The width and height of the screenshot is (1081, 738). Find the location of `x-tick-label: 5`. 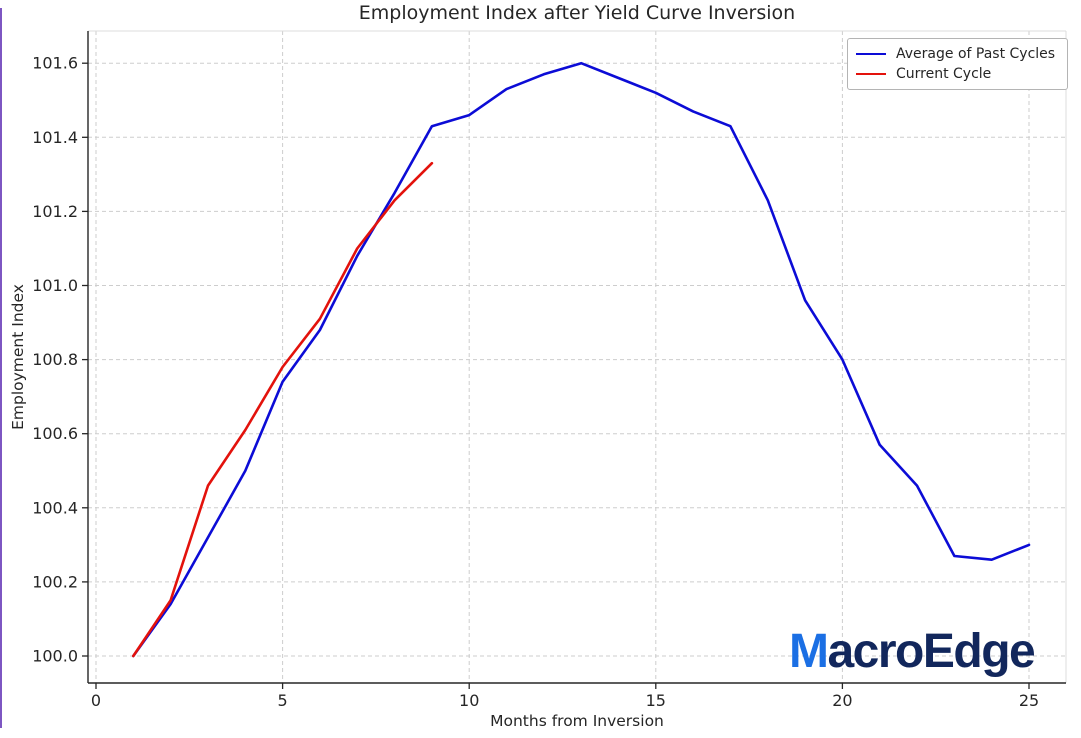

x-tick-label: 5 is located at coordinates (283, 700).